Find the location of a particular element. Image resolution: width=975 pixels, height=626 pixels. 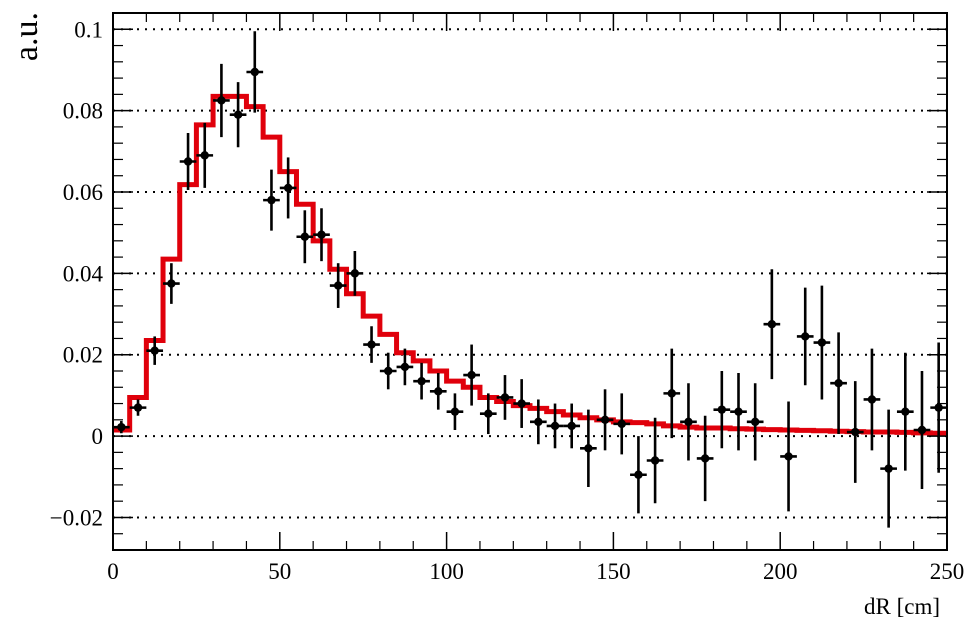

y-tick-label: 0.06 is located at coordinates (83, 192).